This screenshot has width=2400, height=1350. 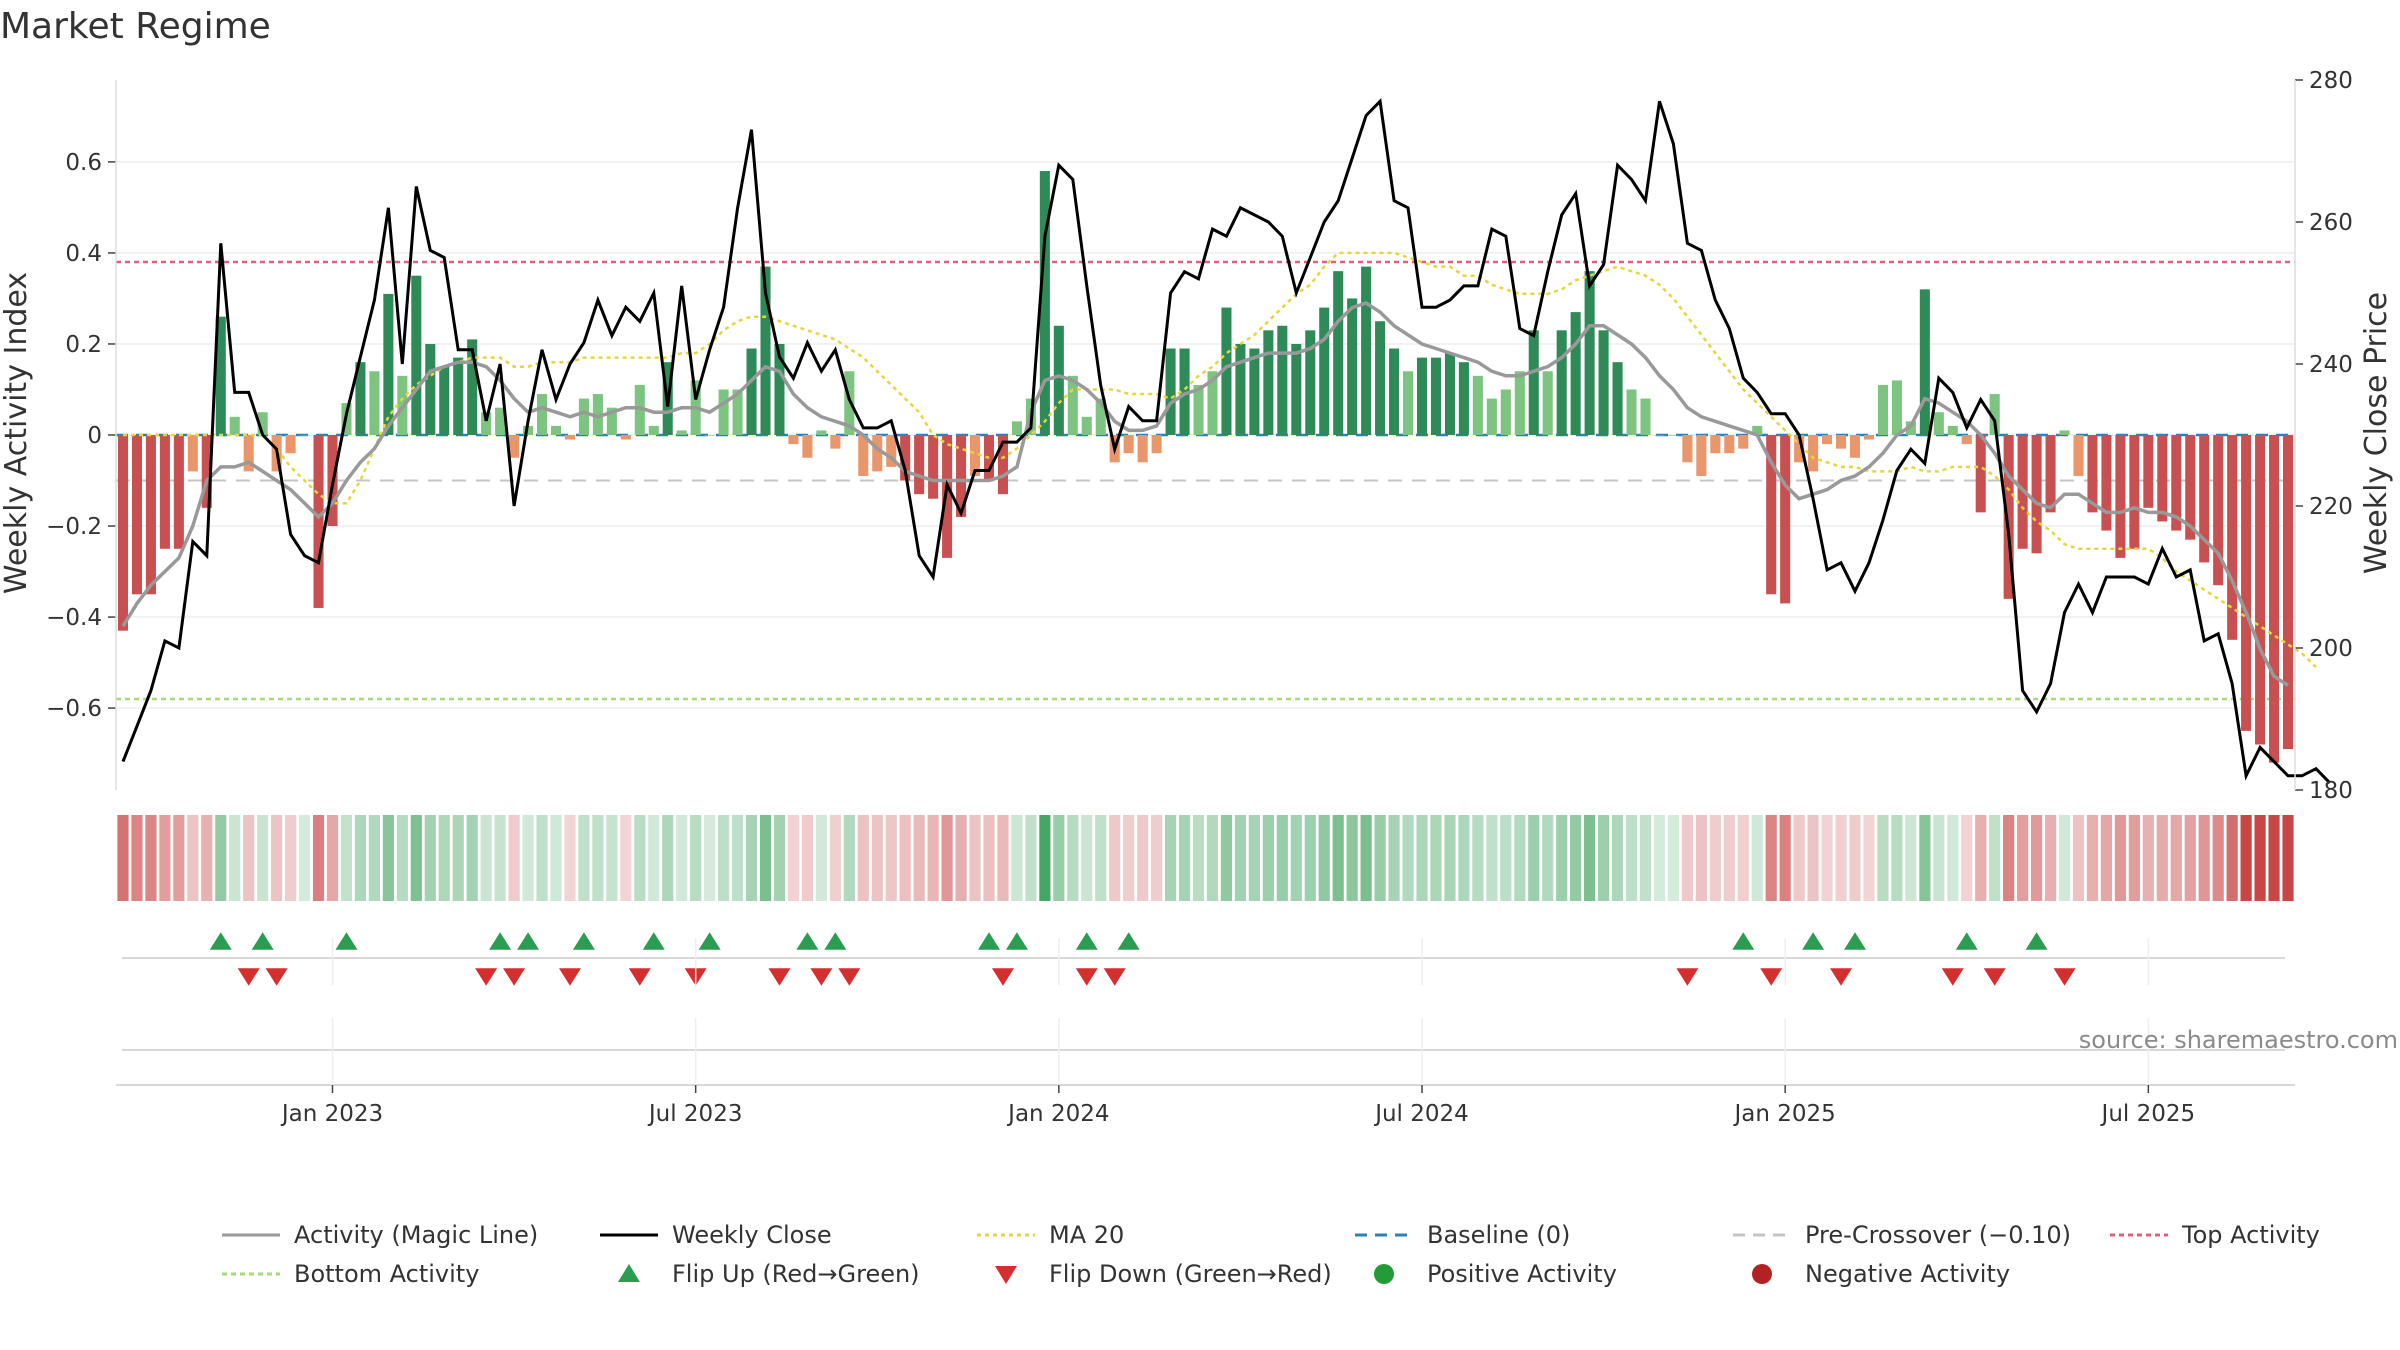 What do you see at coordinates (1006, 1275) in the screenshot?
I see `legend-flip-down-icon` at bounding box center [1006, 1275].